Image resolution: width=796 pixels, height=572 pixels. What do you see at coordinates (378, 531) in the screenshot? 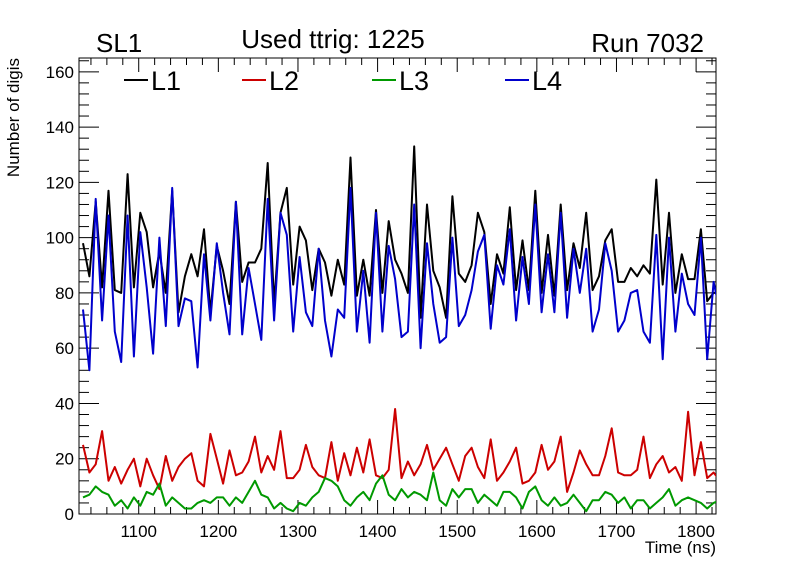
I see `x-tick-label: 1400` at bounding box center [378, 531].